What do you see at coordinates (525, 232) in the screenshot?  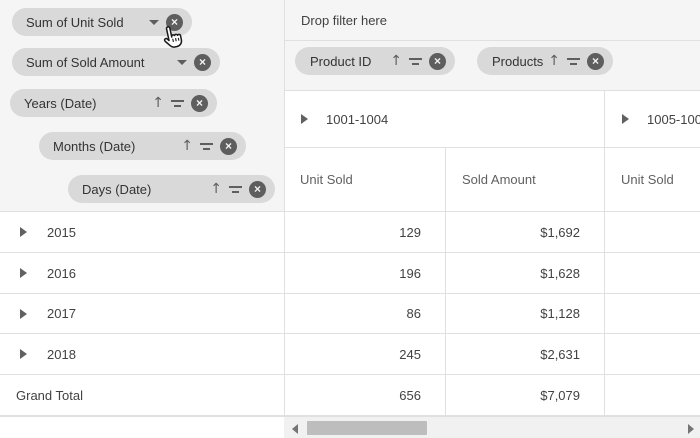 I see `cell-sold-amount: $1,692` at bounding box center [525, 232].